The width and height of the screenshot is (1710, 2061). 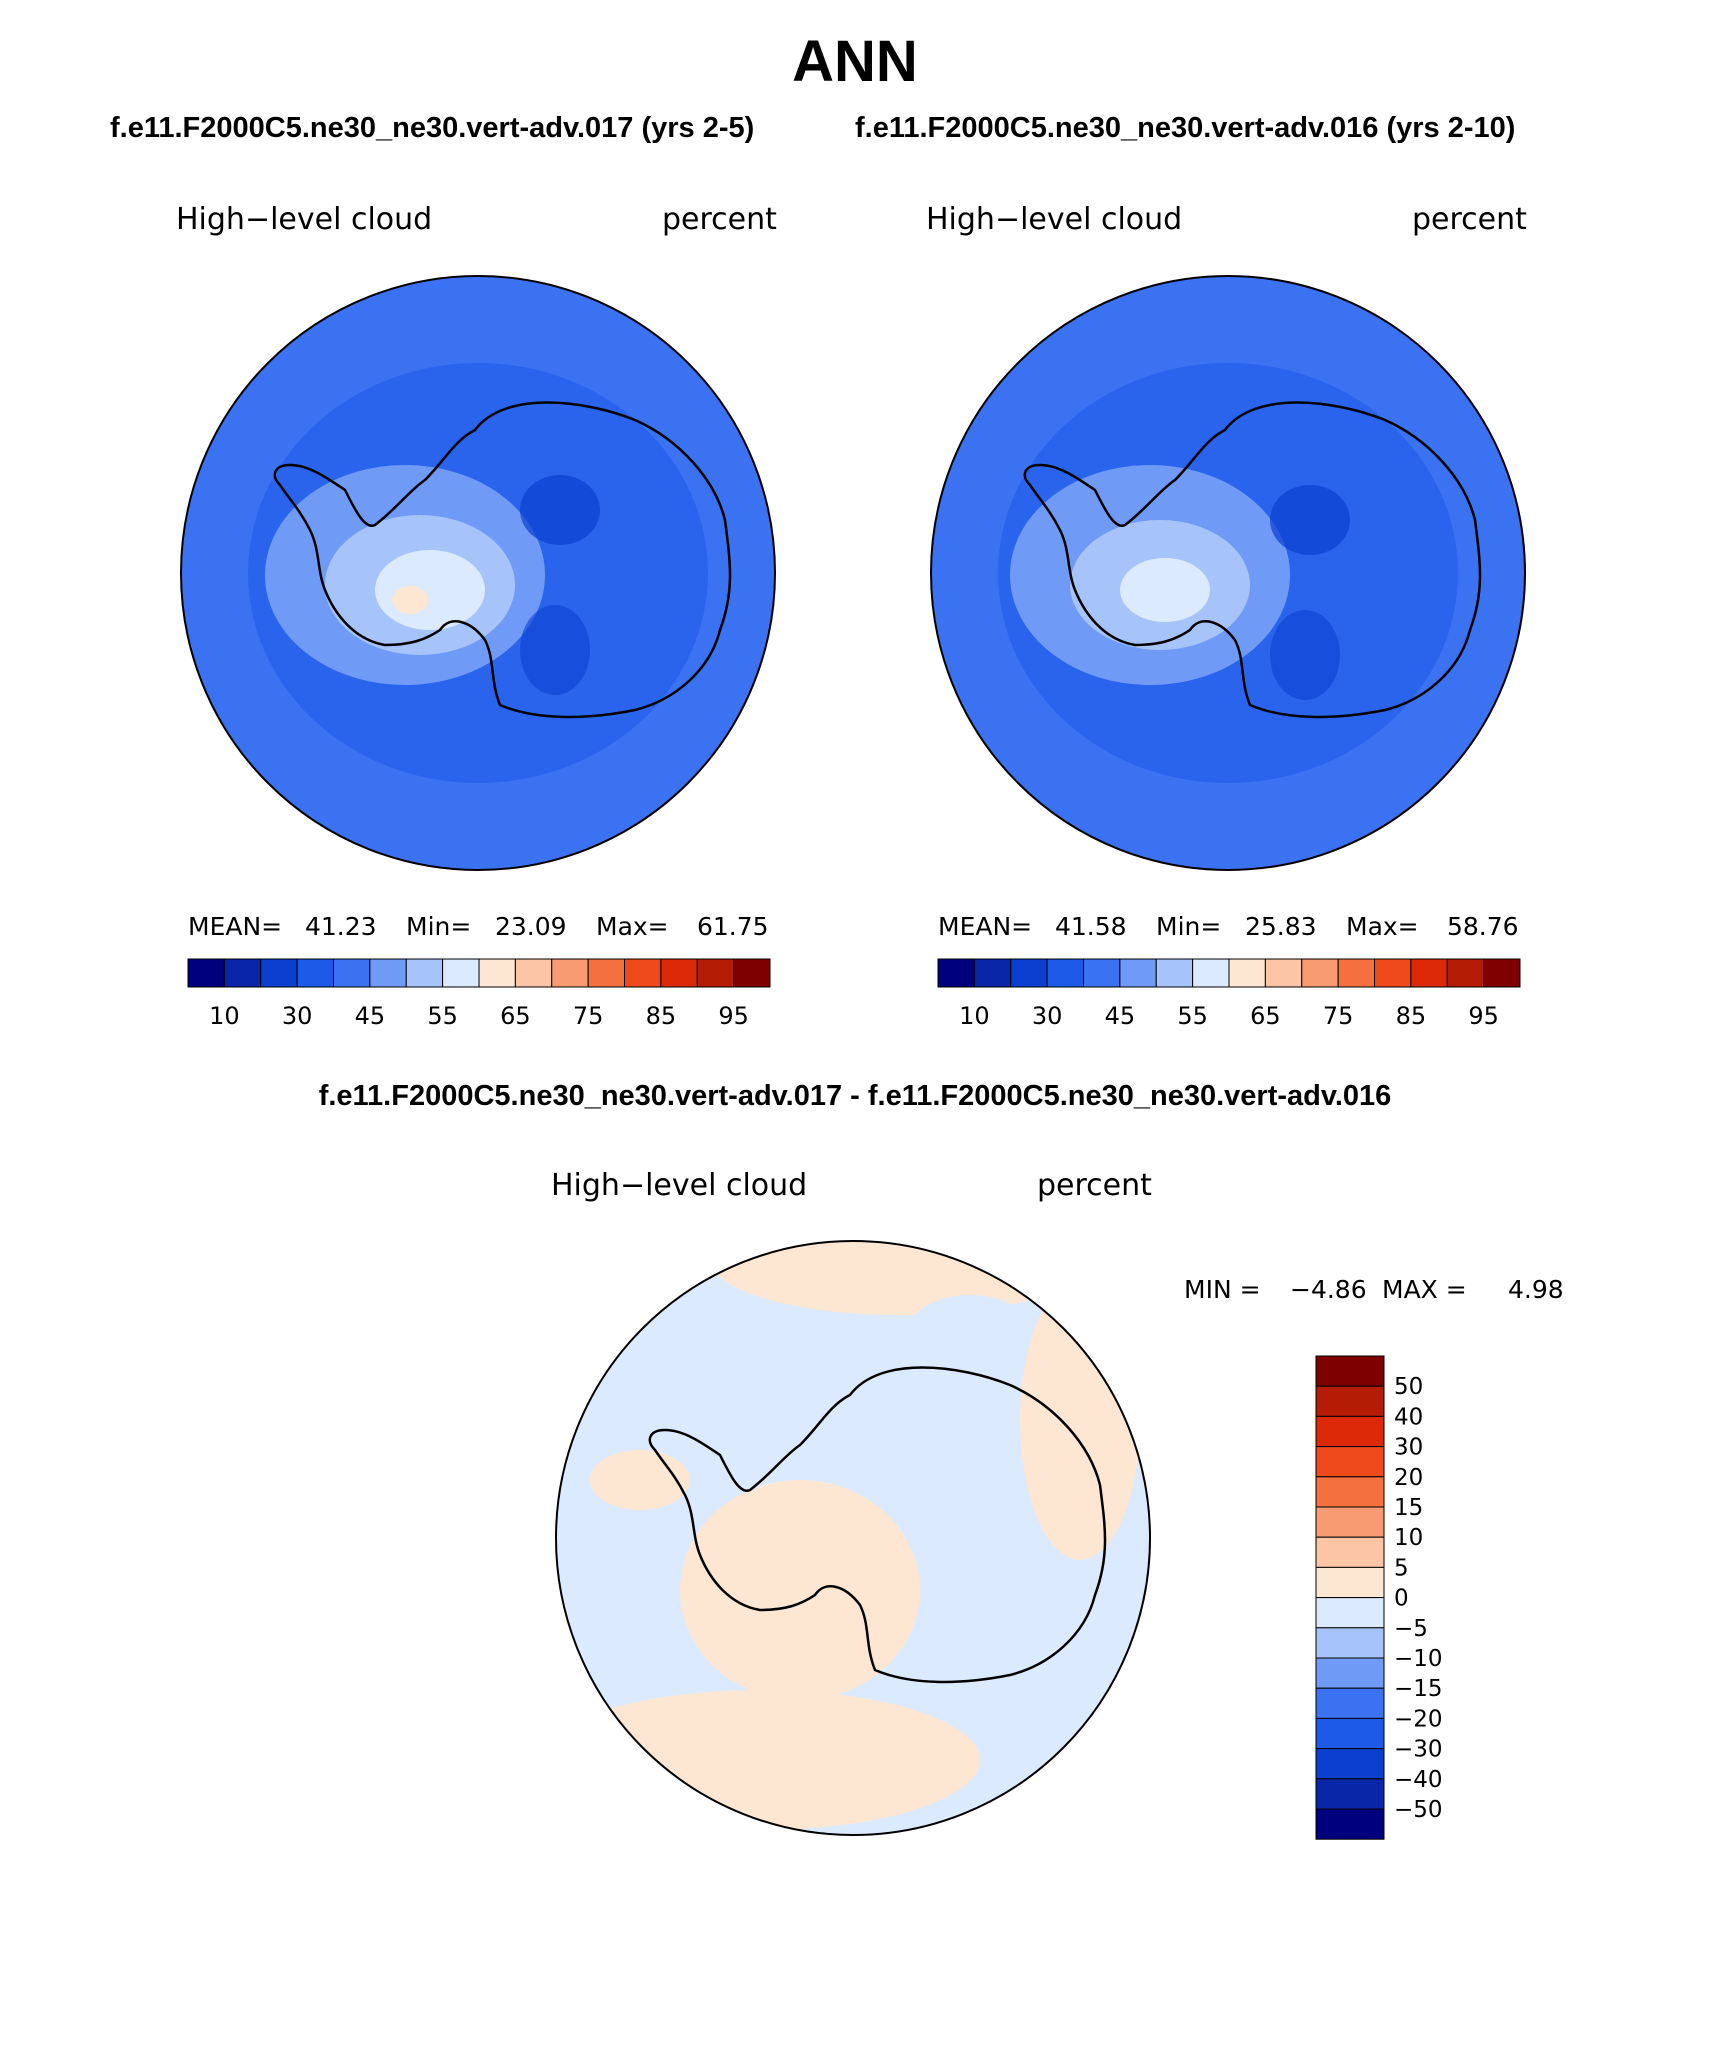 What do you see at coordinates (1382, 926) in the screenshot?
I see `panel2-max-label: Max=` at bounding box center [1382, 926].